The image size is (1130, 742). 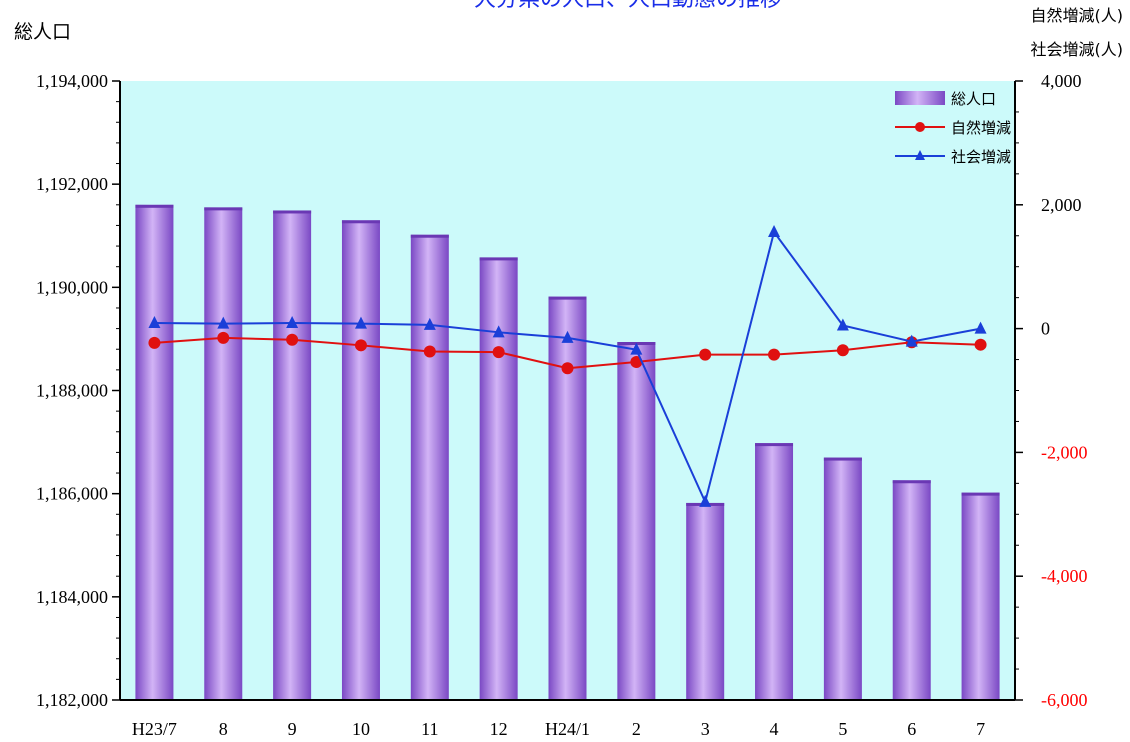 What do you see at coordinates (920, 155) in the screenshot?
I see `legend-marker-triangle` at bounding box center [920, 155].